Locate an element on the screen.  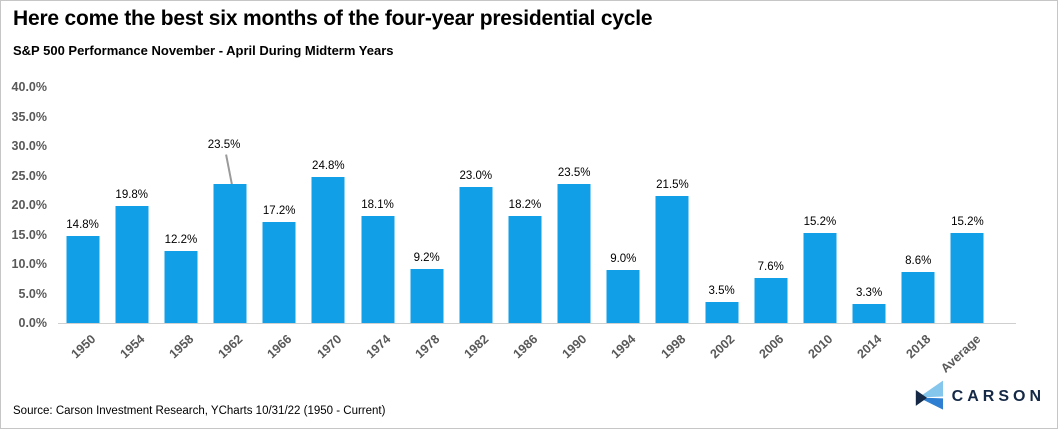
x-tick-label: 1990 is located at coordinates (574, 347).